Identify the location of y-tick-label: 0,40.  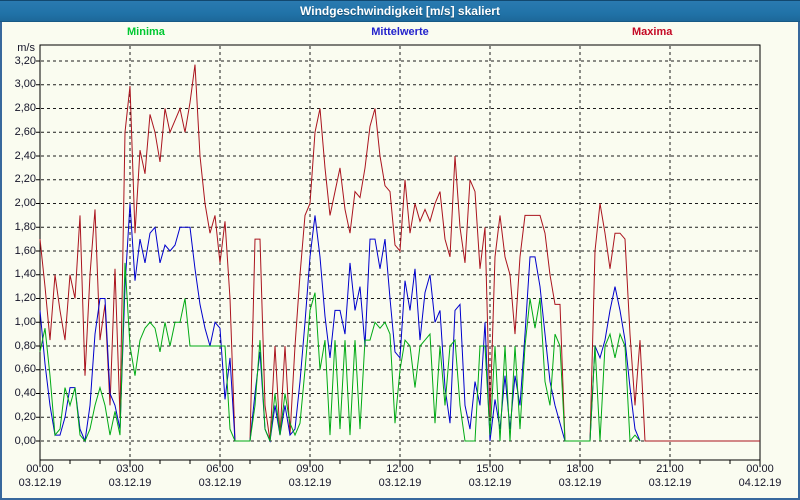
(25, 393).